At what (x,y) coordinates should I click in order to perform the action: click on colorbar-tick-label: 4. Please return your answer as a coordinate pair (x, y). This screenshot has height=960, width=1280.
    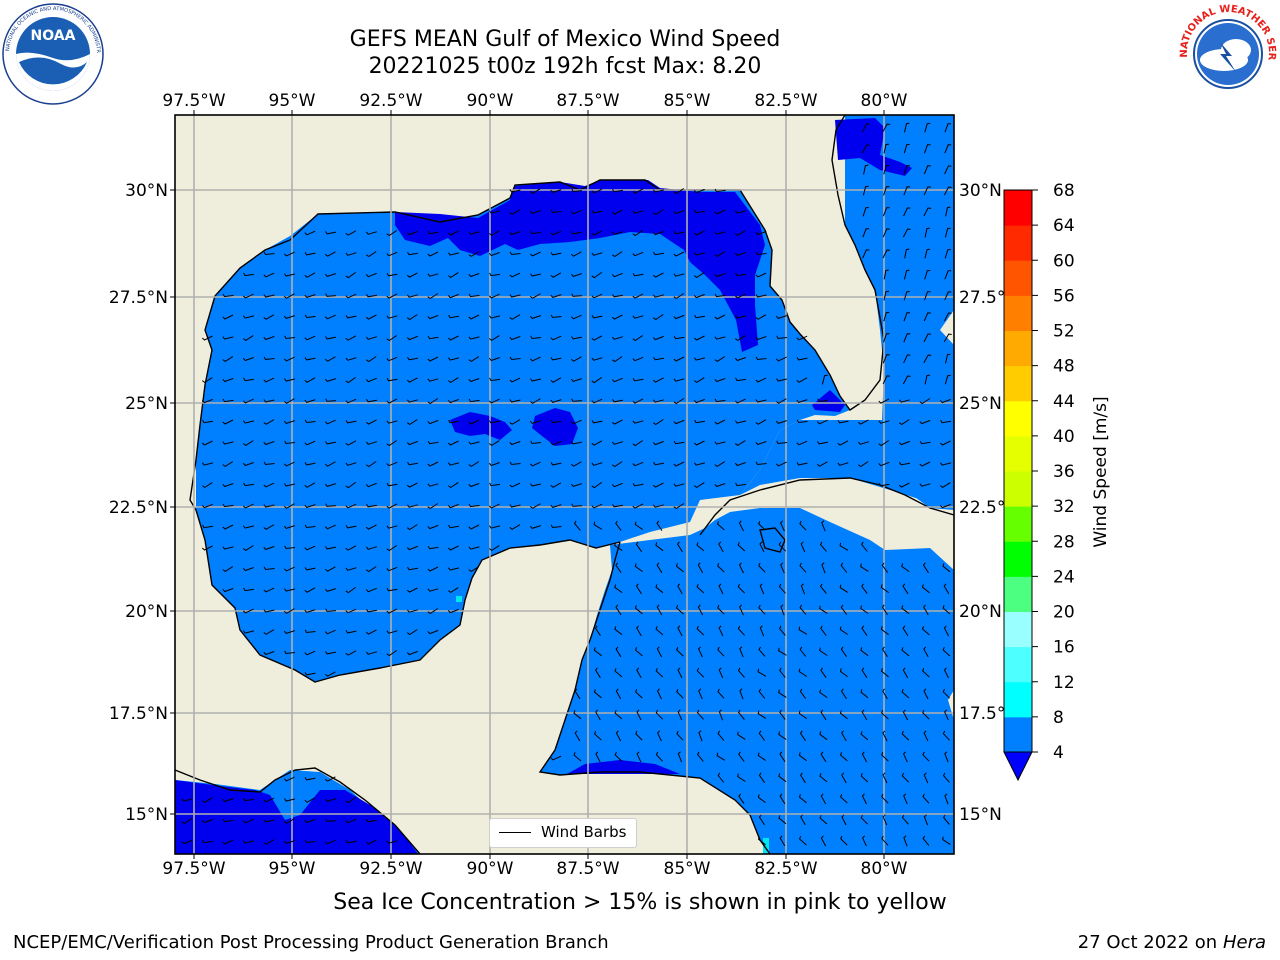
    Looking at the image, I should click on (1058, 753).